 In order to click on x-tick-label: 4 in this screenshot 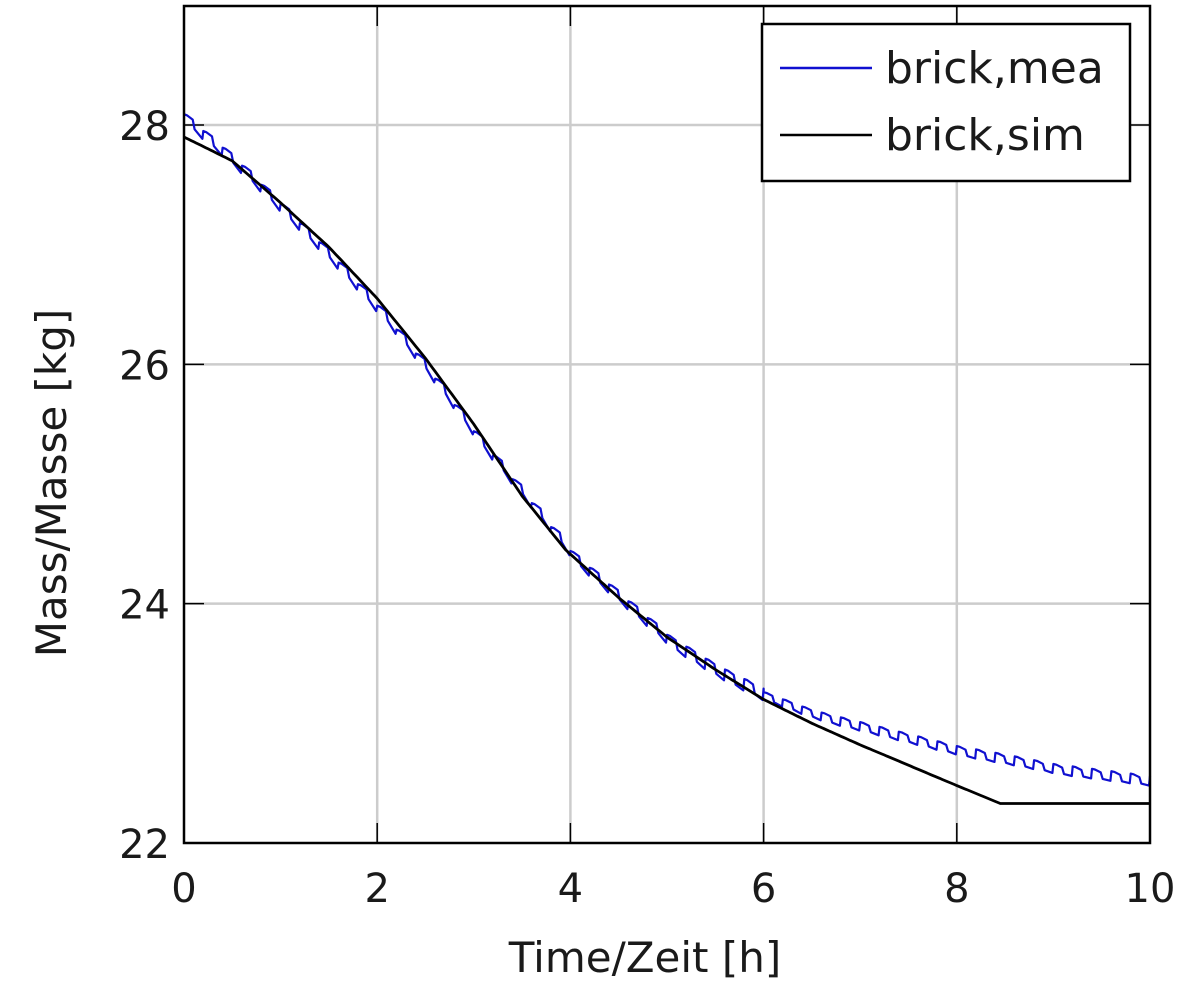, I will do `click(570, 889)`.